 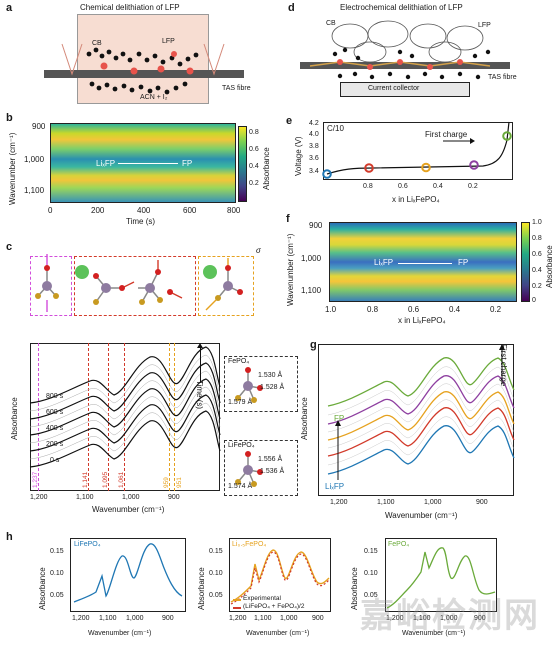 I want to click on panel-f-ytick-1100: 1,100, so click(x=311, y=290).